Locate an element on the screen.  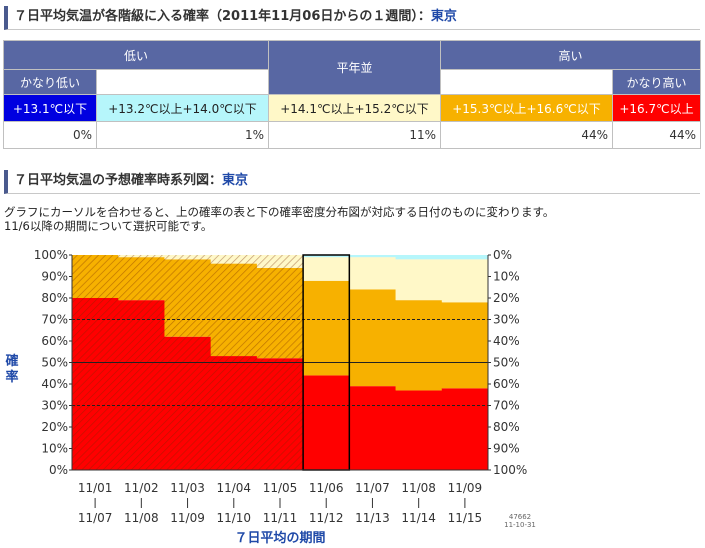
y-tick-label-left: 20% is located at coordinates (54, 427).